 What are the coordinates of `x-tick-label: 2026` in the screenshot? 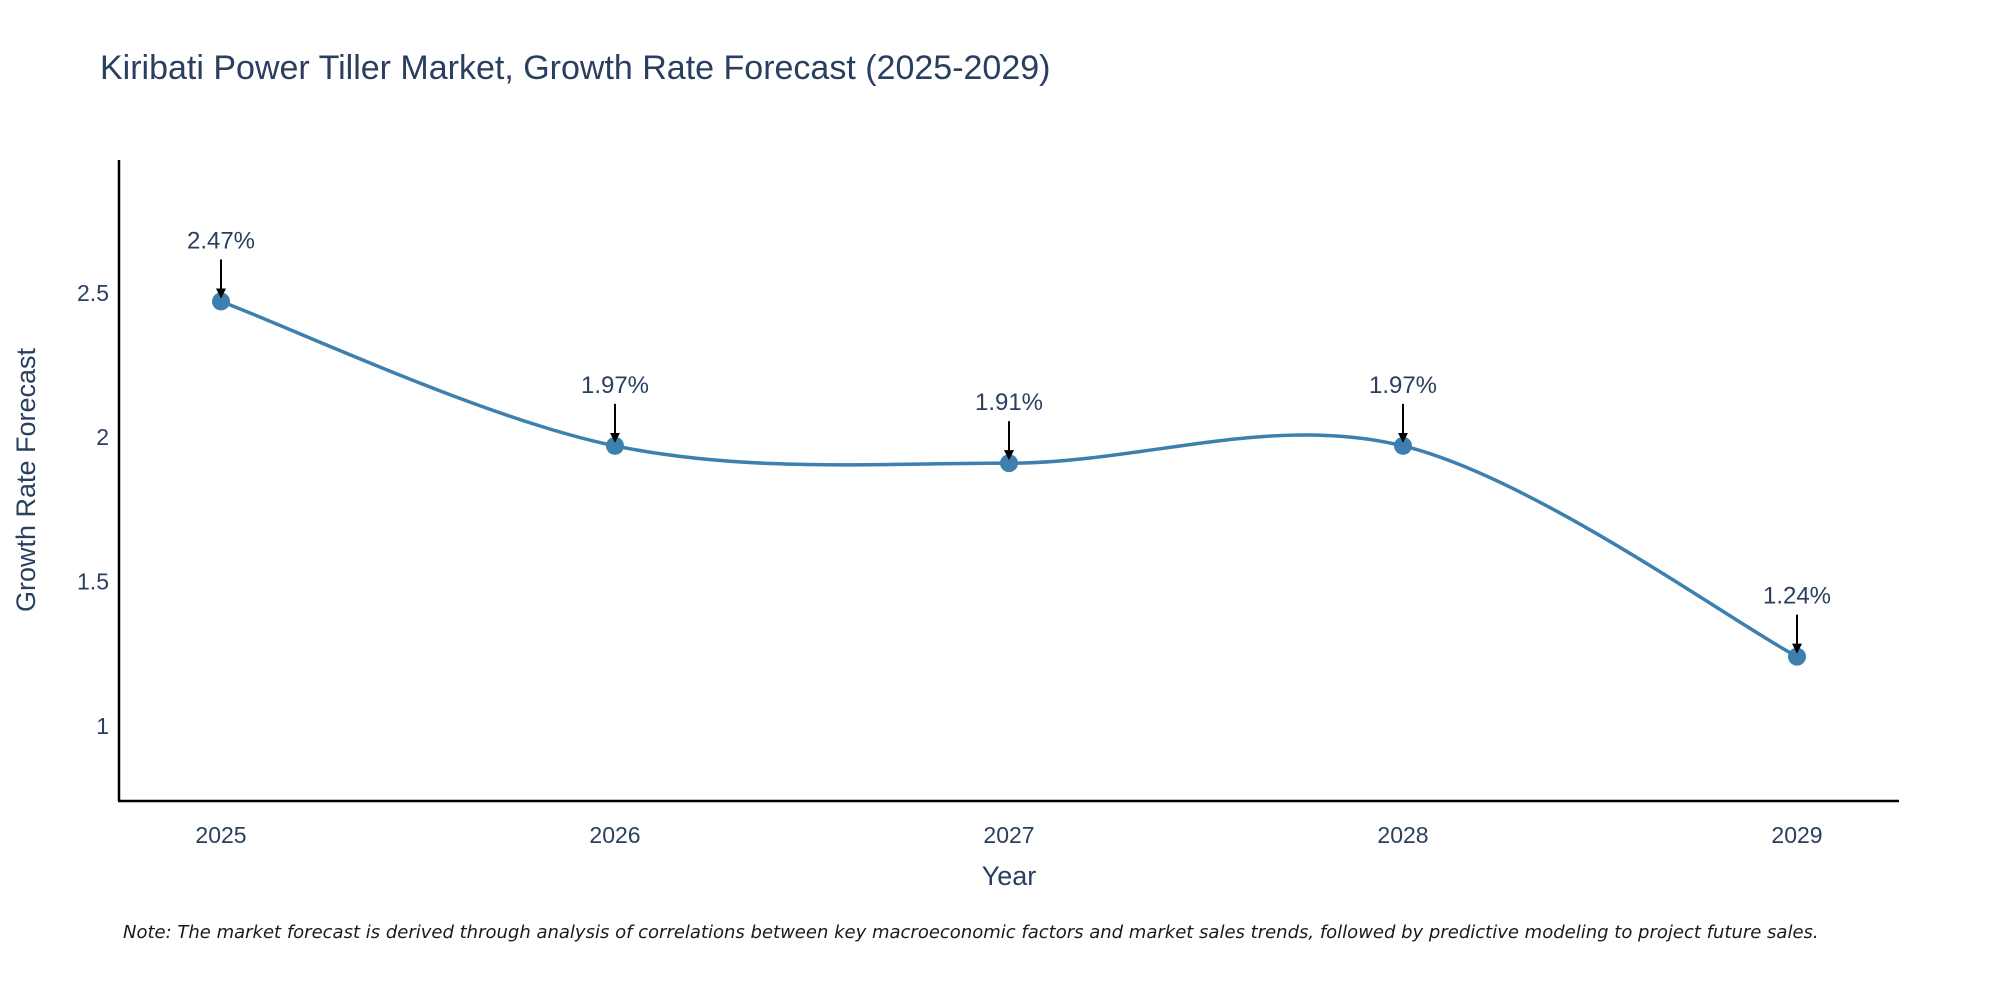 It's located at (614, 835).